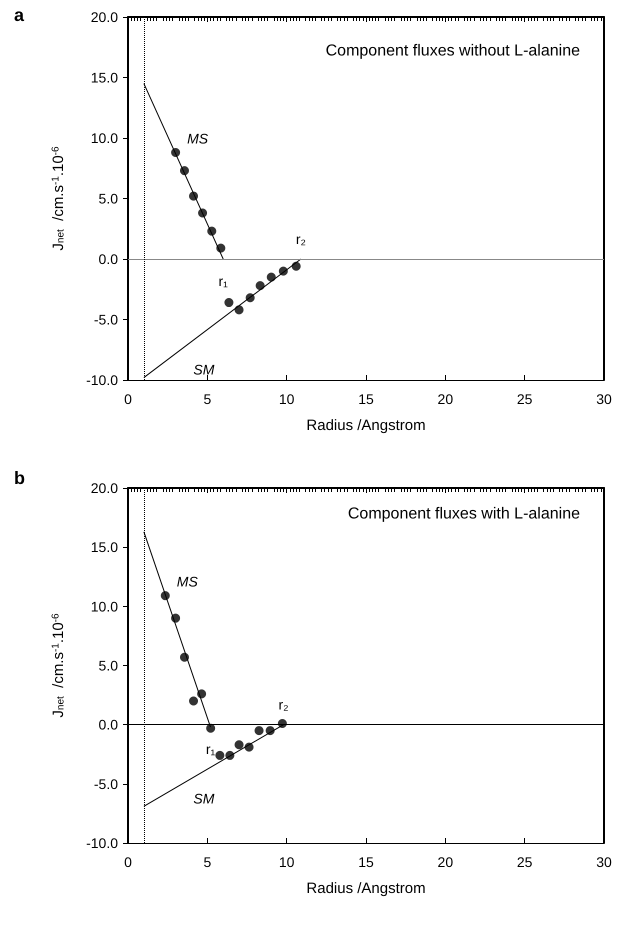  Describe the element at coordinates (464, 514) in the screenshot. I see `text: Component fluxes with L-alanine` at that location.